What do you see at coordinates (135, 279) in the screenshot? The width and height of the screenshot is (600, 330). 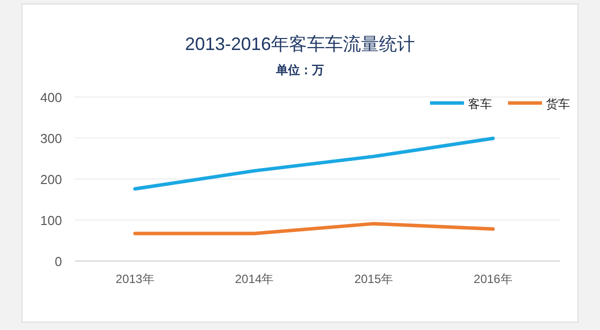 I see `x-tick-label: 2013年` at bounding box center [135, 279].